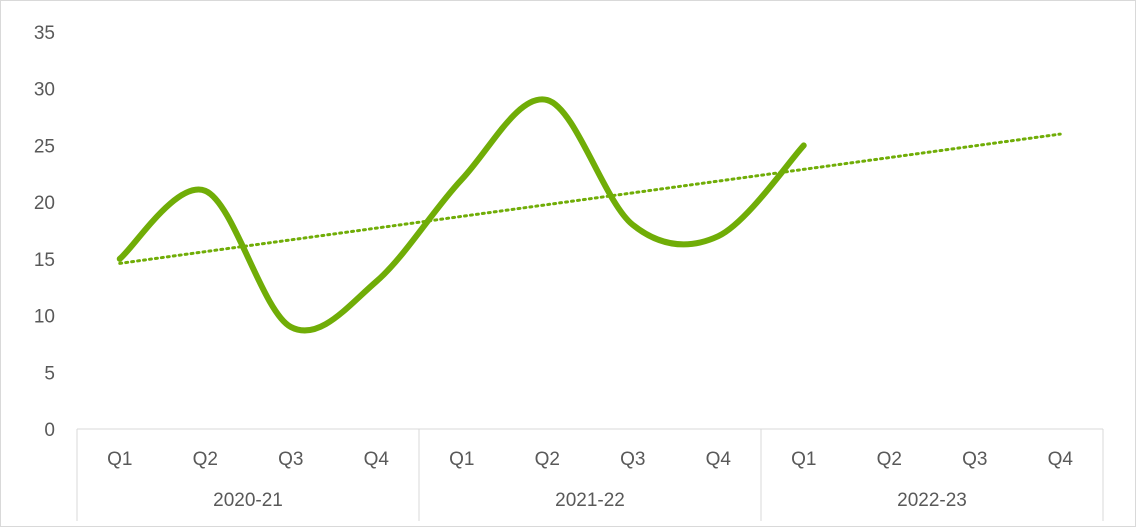 The width and height of the screenshot is (1136, 531). What do you see at coordinates (44, 146) in the screenshot?
I see `y-tick-label: 25` at bounding box center [44, 146].